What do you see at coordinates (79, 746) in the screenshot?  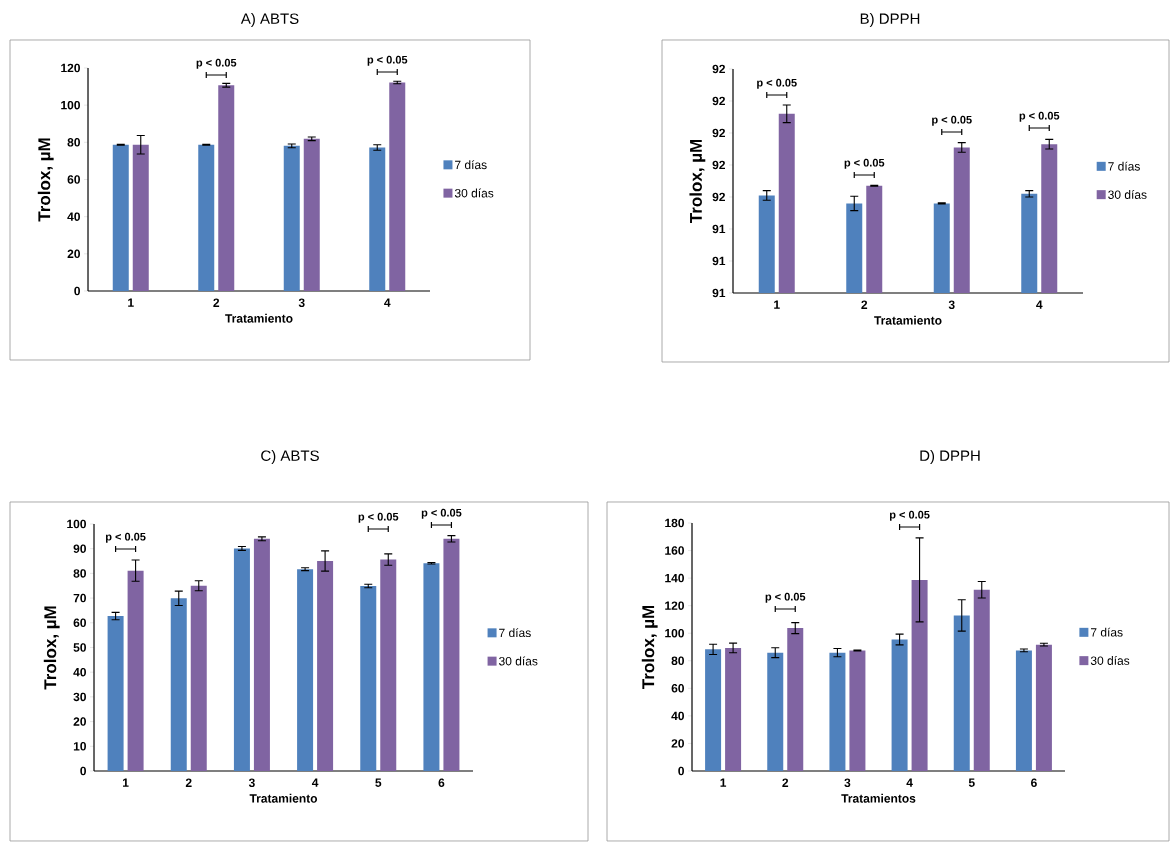 I see `y-tick-label: 10` at bounding box center [79, 746].